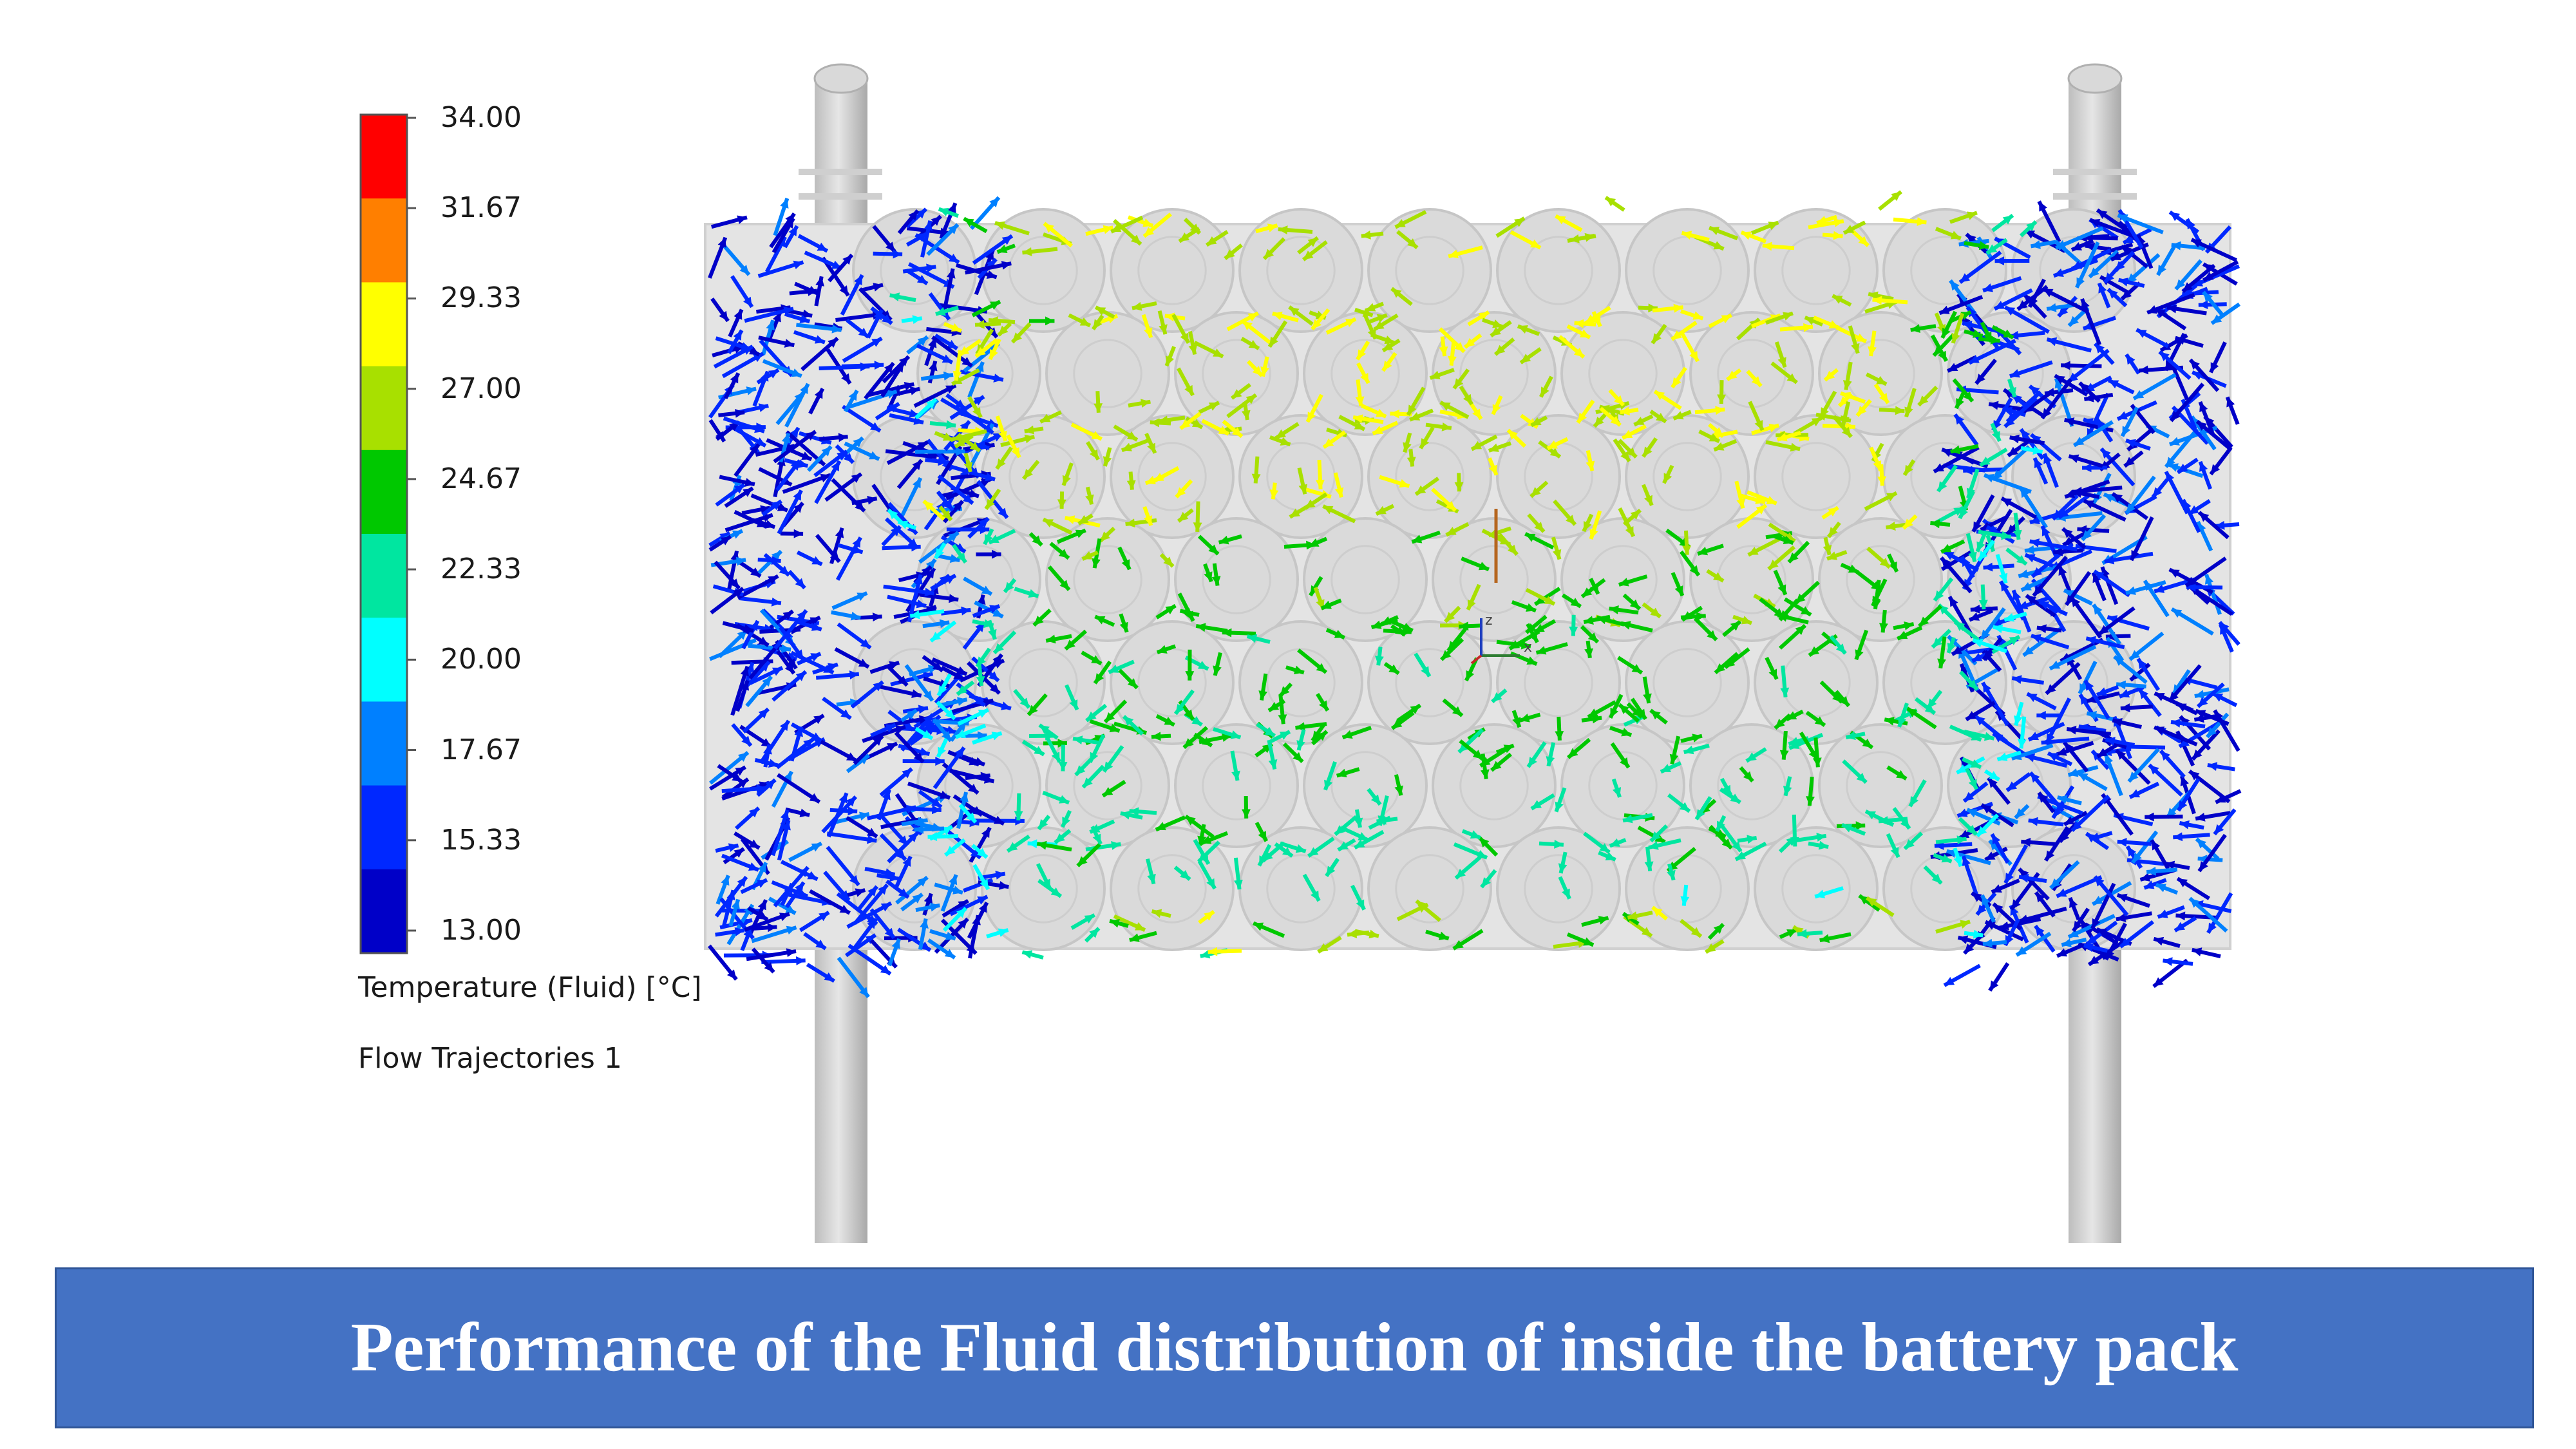 The width and height of the screenshot is (2576, 1449). I want to click on legend-frame, so click(383, 533).